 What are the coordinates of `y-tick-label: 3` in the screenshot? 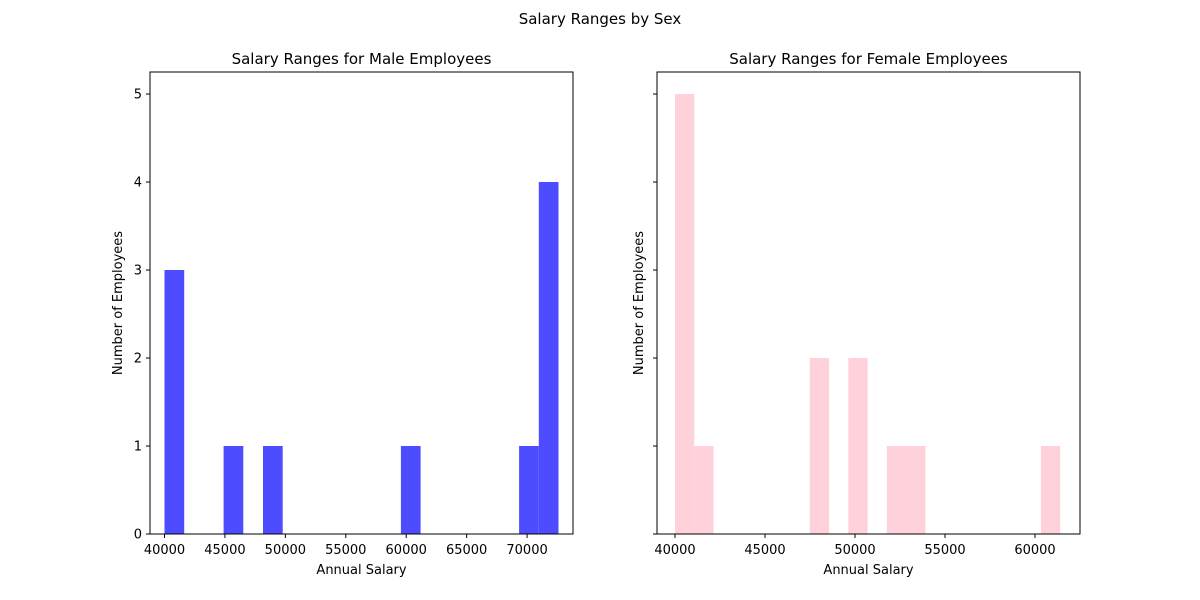 It's located at (138, 271).